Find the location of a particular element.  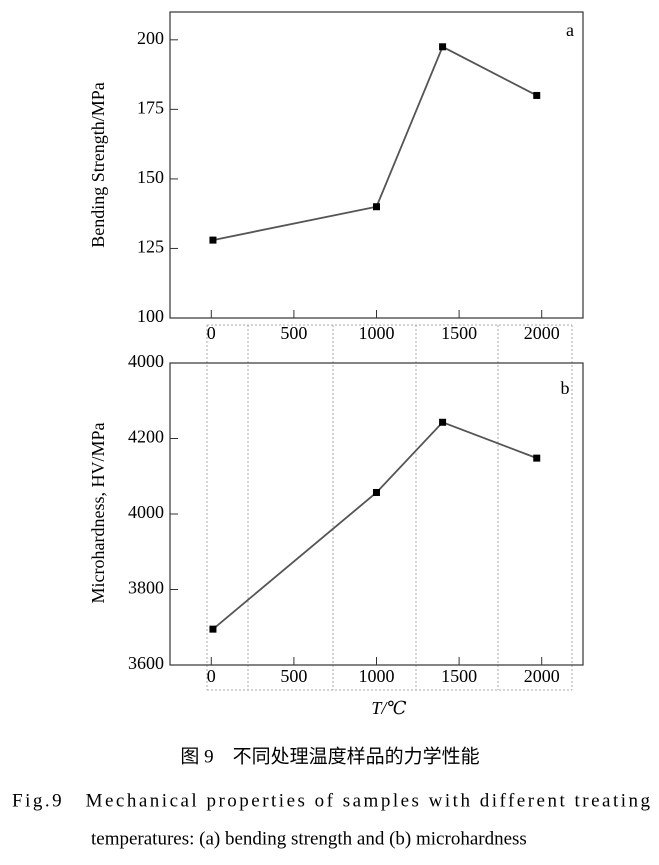

panel-label: a is located at coordinates (570, 30).